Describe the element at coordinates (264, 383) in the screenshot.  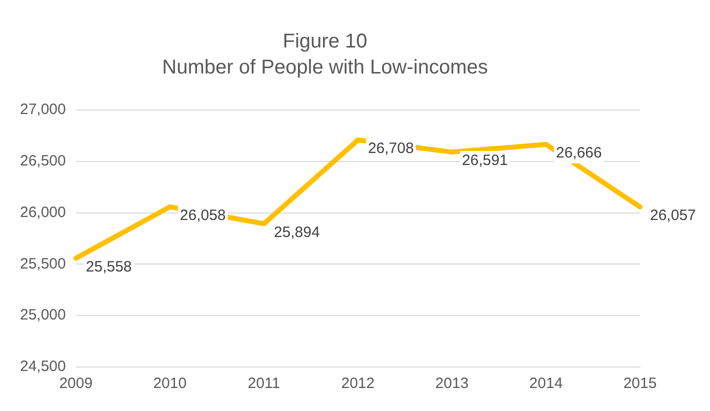
I see `x-tick-label: 2011` at that location.